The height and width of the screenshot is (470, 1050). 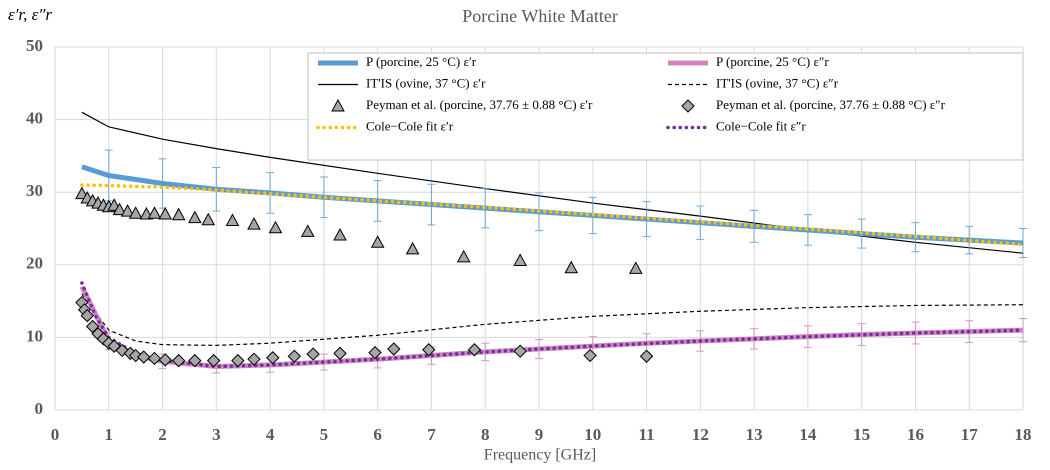 What do you see at coordinates (1023, 434) in the screenshot?
I see `x-tick-label: 18` at bounding box center [1023, 434].